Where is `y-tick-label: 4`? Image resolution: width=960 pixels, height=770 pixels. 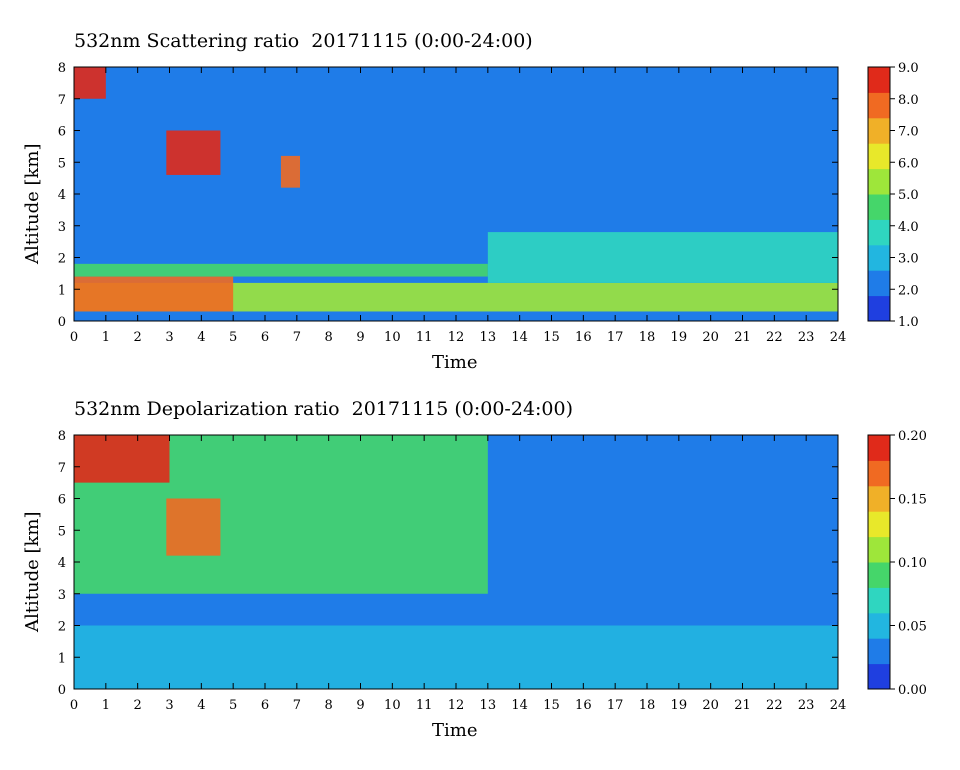
y-tick-label: 4 is located at coordinates (62, 195).